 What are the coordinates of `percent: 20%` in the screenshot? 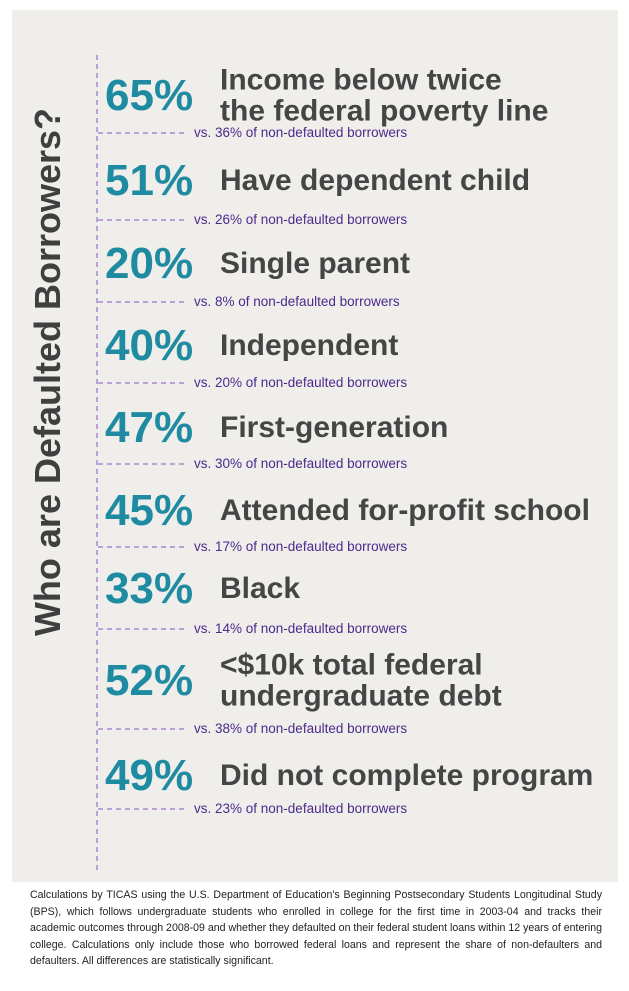 It's located at (149, 263).